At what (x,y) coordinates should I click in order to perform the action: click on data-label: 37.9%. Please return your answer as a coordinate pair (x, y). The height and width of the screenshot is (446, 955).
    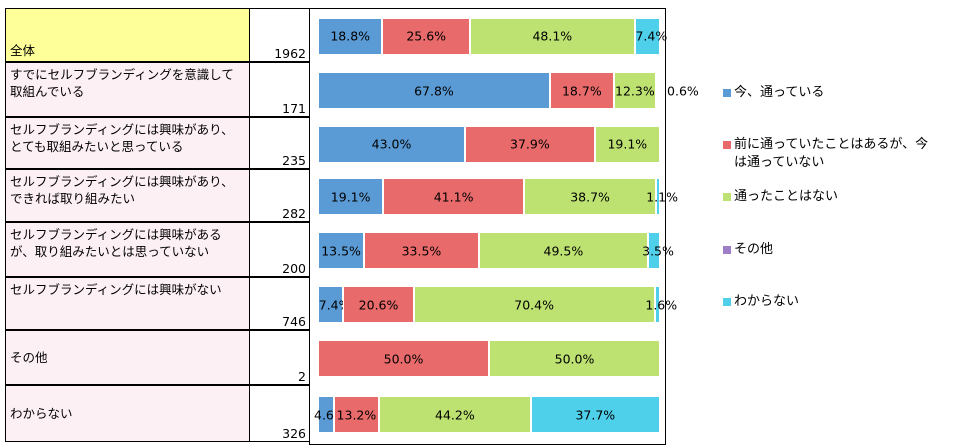
    Looking at the image, I should click on (530, 144).